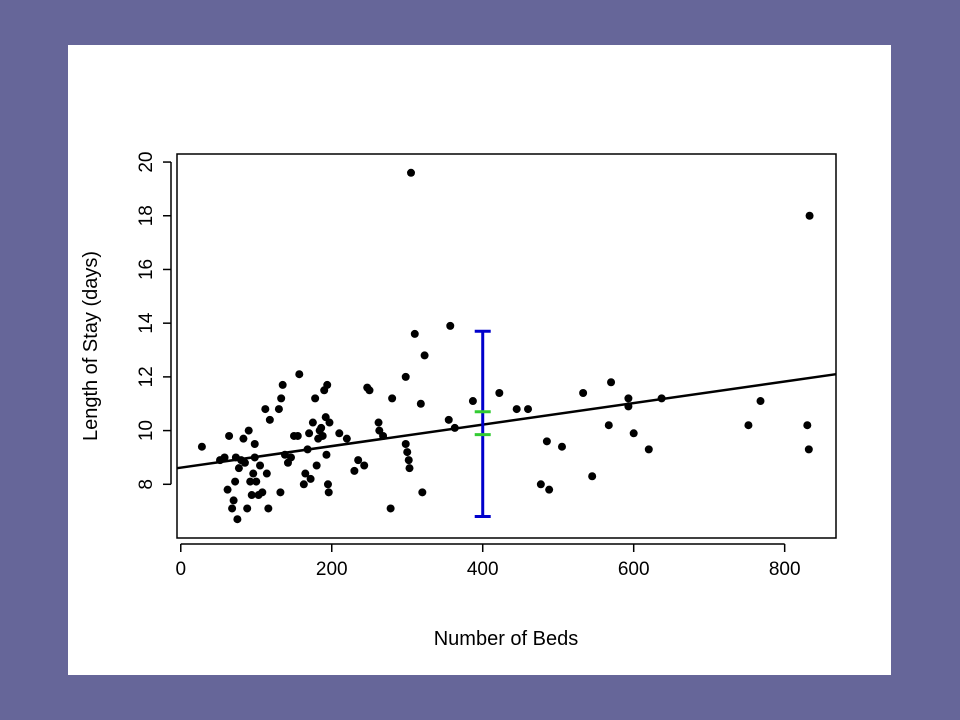  I want to click on x-tick-label: 0, so click(180, 569).